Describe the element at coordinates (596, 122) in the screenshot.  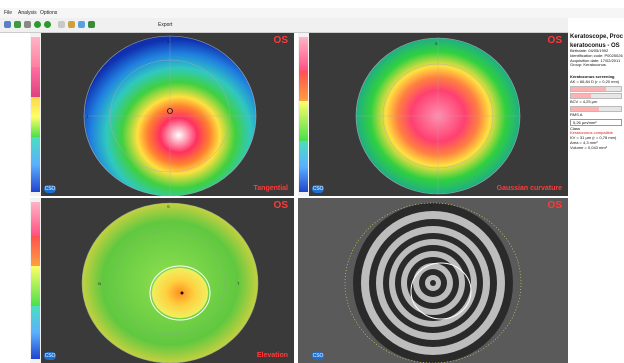
I see `zernike-value: 5,26 µm/mm²` at that location.